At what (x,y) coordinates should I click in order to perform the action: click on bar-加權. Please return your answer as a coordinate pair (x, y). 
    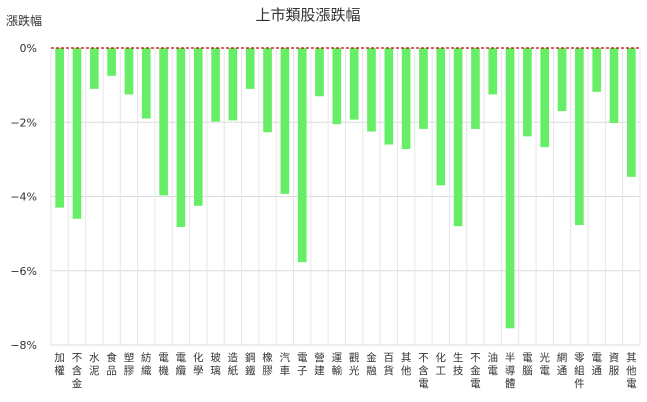
    Looking at the image, I should click on (59, 128).